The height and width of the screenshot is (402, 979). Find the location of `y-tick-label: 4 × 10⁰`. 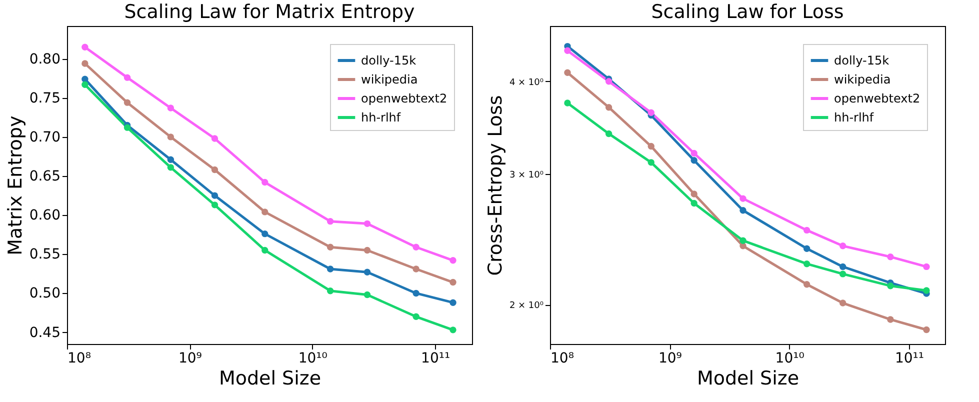

y-tick-label: 4 × 10⁰ is located at coordinates (526, 83).